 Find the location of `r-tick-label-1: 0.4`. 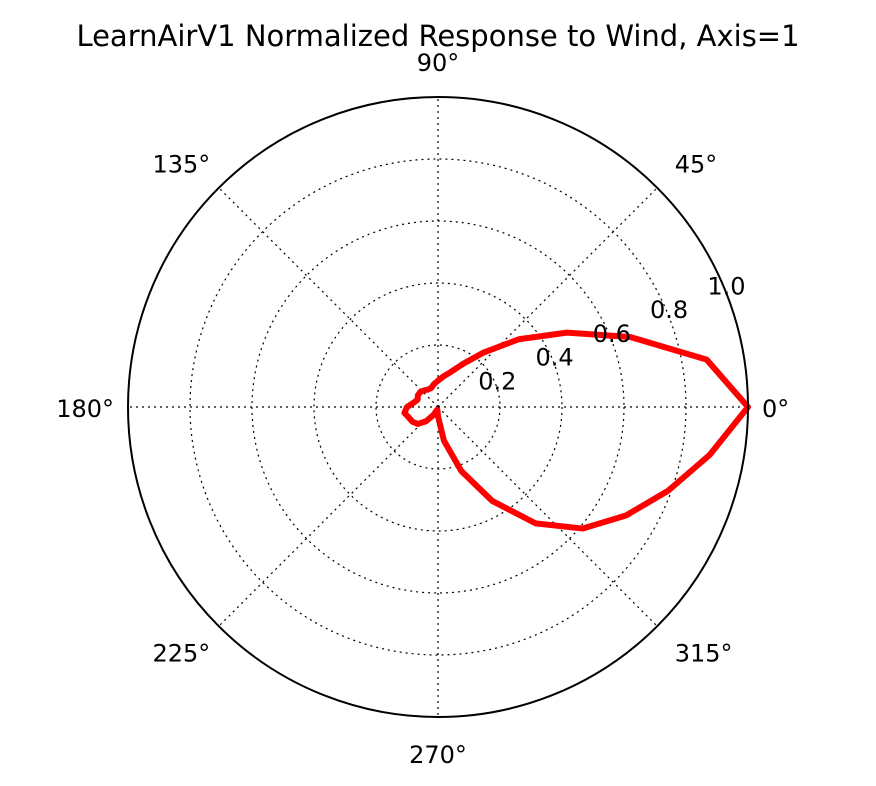

r-tick-label-1: 0.4 is located at coordinates (554, 358).